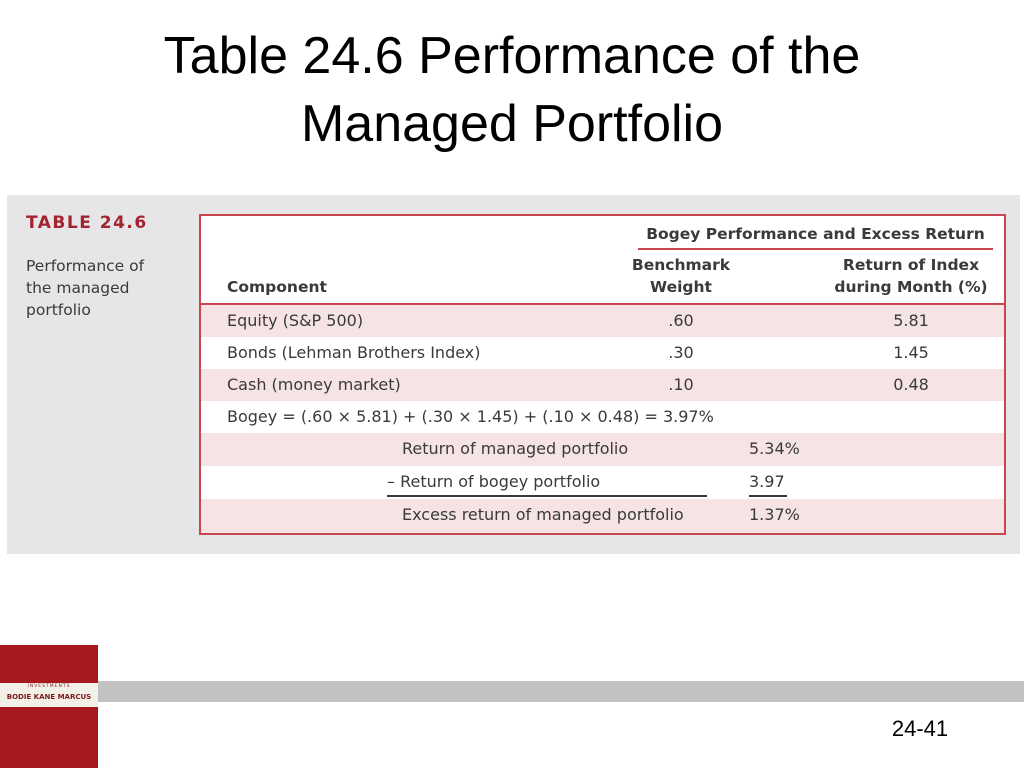 This screenshot has width=1024, height=768. Describe the element at coordinates (815, 236) in the screenshot. I see `group-header: Bogey Performance and Excess Return` at that location.